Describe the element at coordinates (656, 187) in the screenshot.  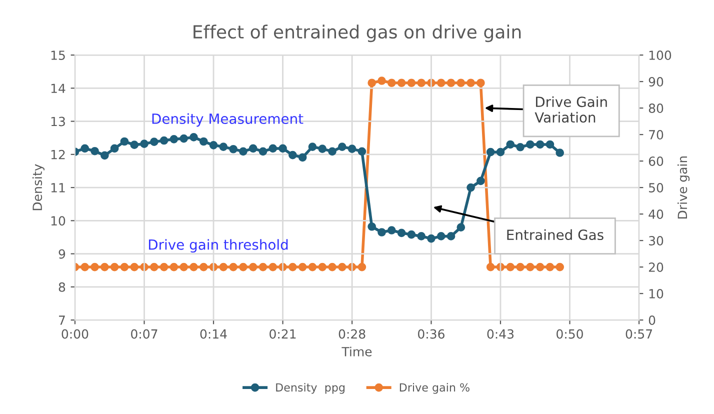
I see `y2-tick-label: 50` at that location.